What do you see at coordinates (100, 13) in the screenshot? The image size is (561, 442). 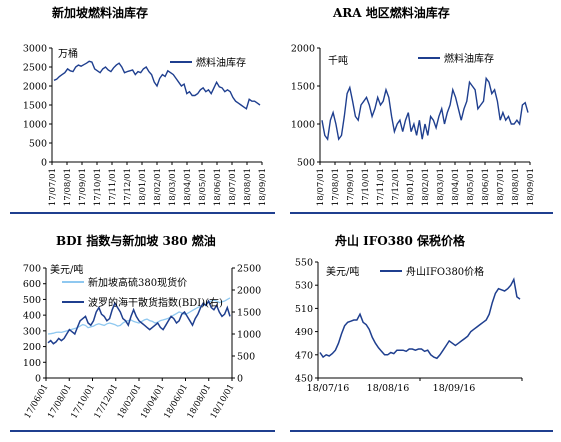 I see `chart-title-singapore-inventory: 新加坡燃料油库存` at bounding box center [100, 13].